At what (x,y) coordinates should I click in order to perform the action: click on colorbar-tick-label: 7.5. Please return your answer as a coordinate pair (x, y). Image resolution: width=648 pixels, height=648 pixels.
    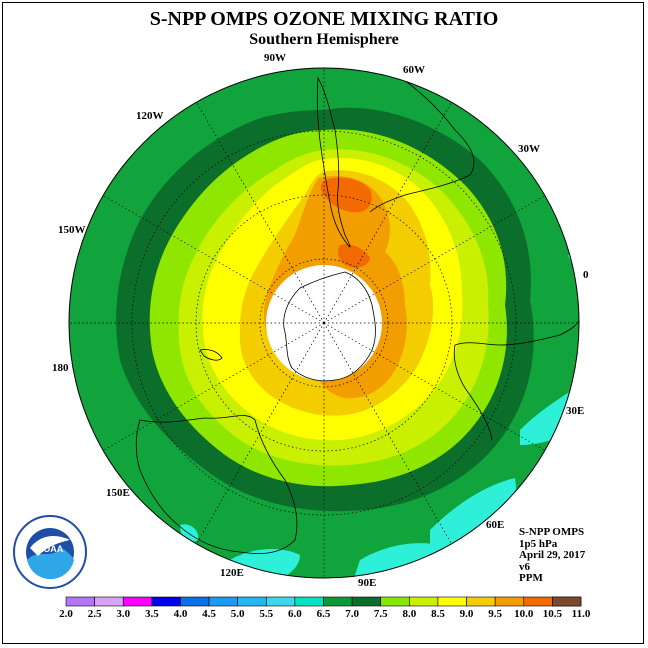
    Looking at the image, I should click on (381, 614).